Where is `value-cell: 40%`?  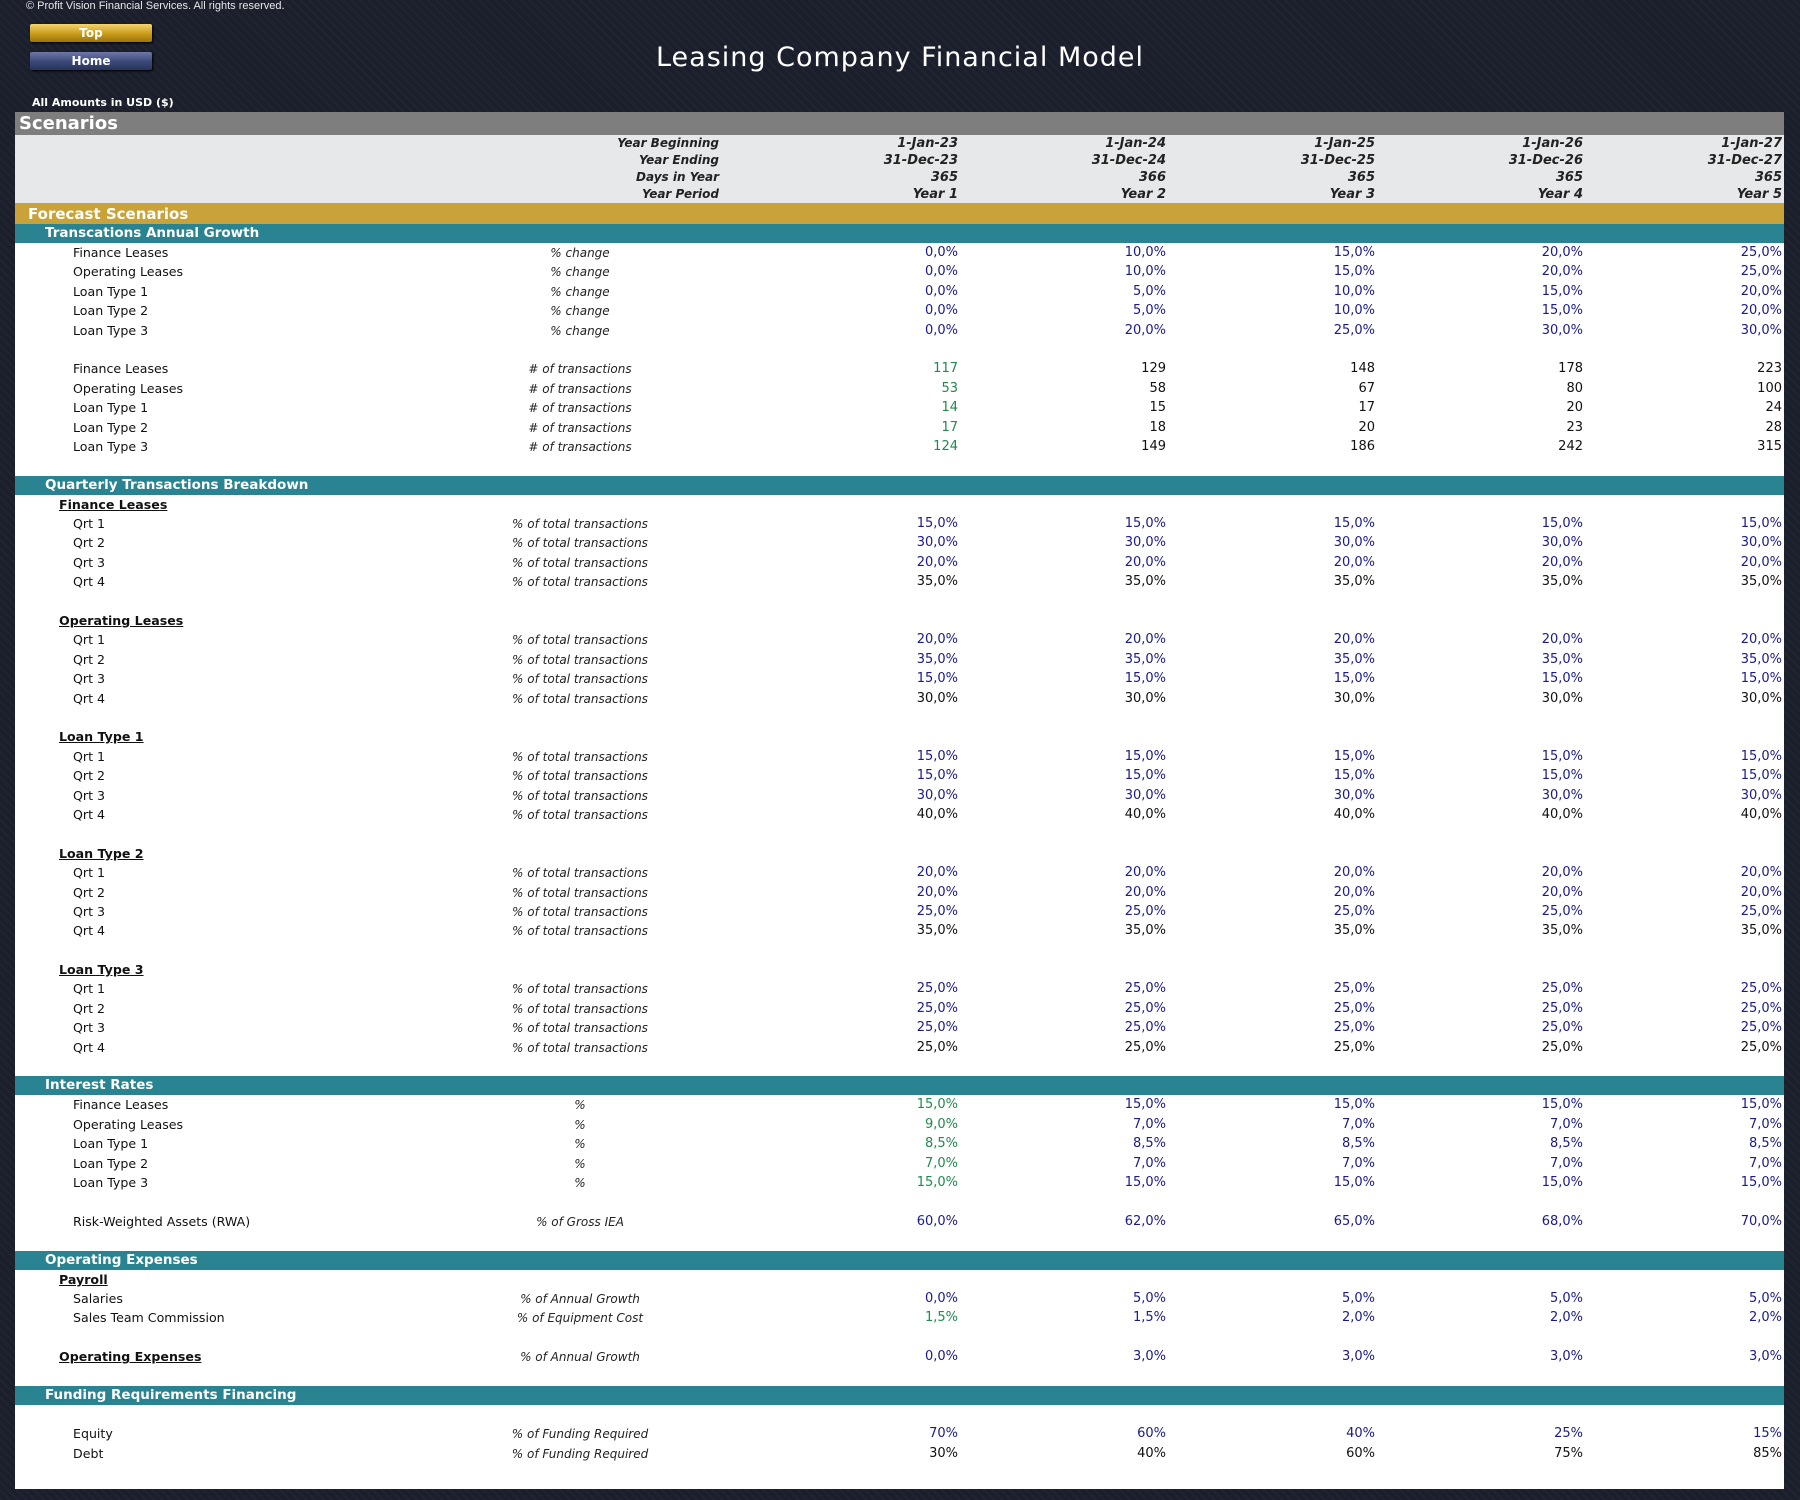 value-cell: 40% is located at coordinates (1360, 1434).